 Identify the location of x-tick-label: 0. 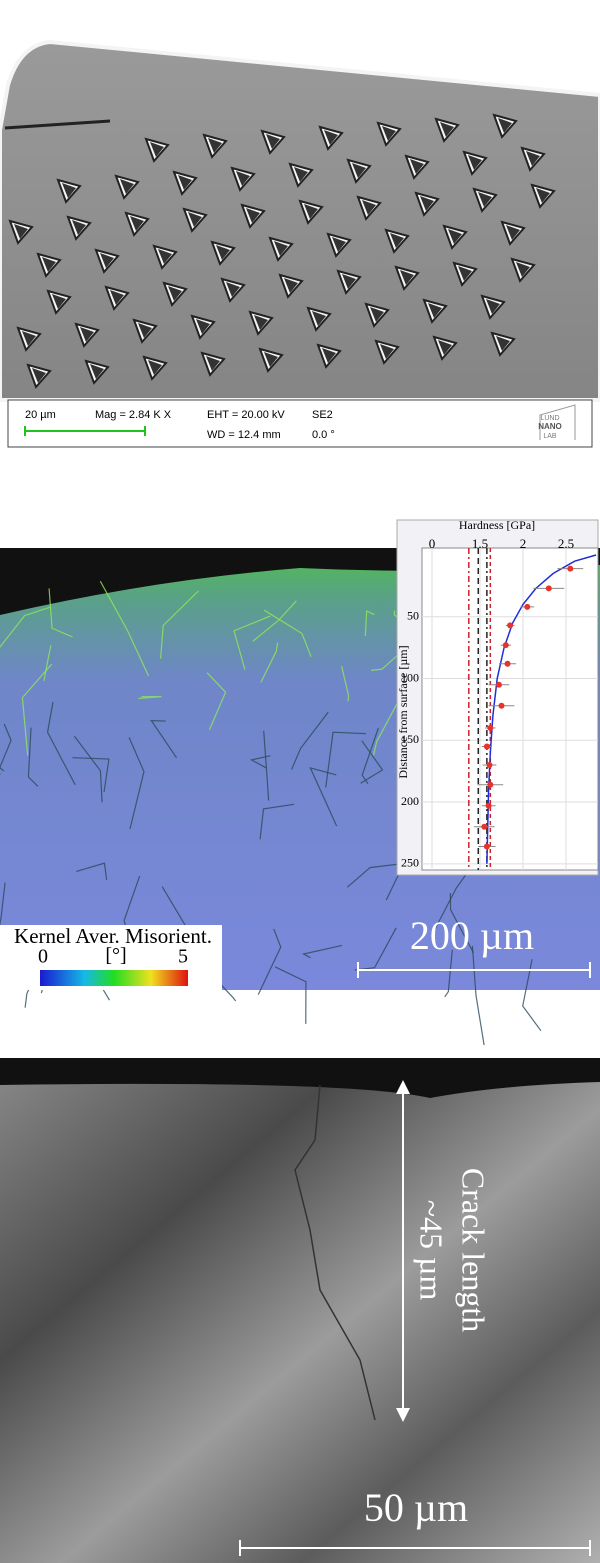
(432, 543).